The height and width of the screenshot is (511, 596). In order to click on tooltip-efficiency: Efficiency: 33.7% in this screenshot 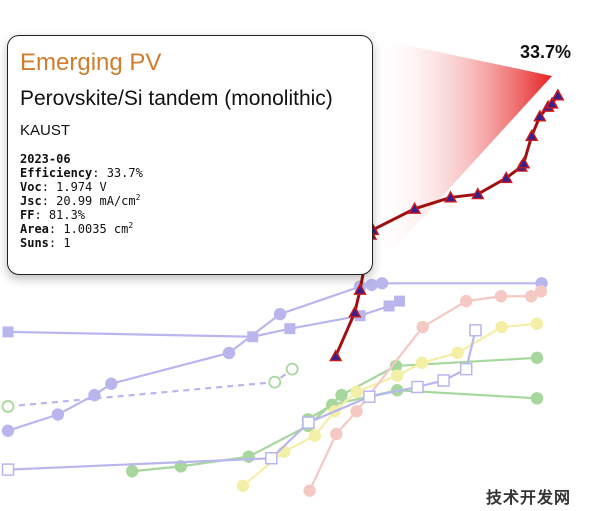, I will do `click(81, 173)`.